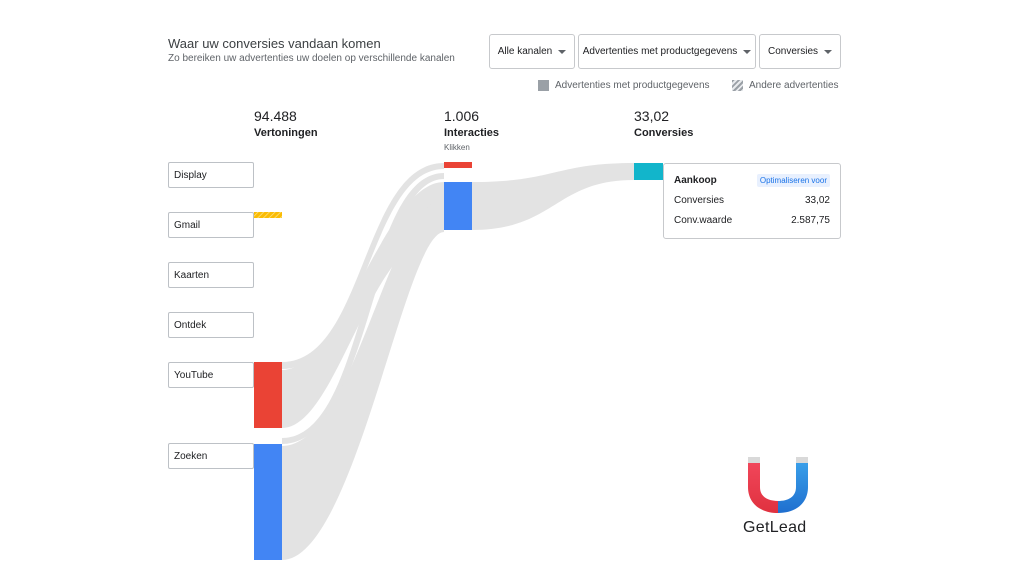 The image size is (1024, 576). I want to click on ad-type-filter-dropdown: Advertenties met productgegevens, so click(667, 51).